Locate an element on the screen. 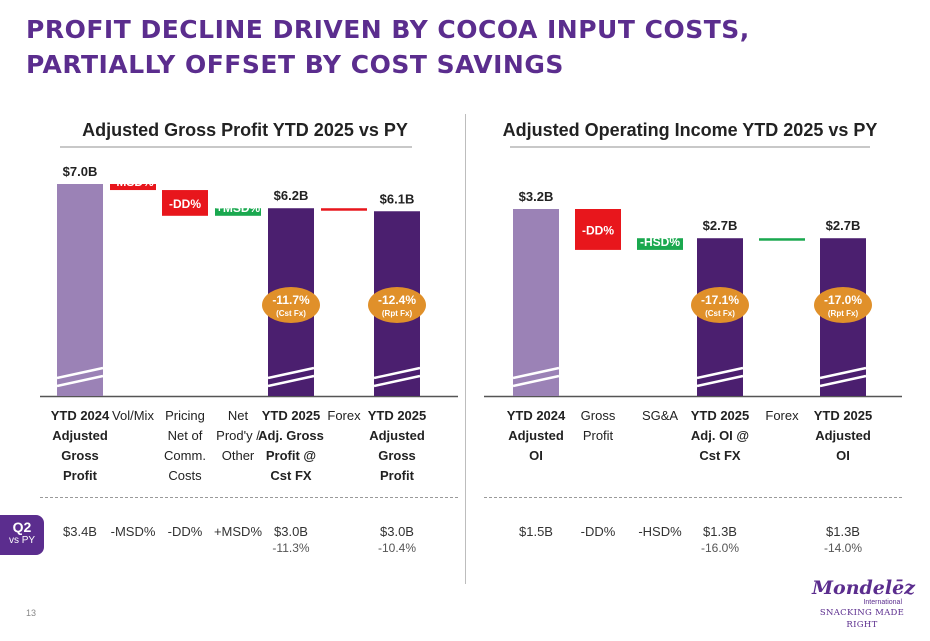 Image resolution: width=930 pixels, height=641 pixels. growth-badge-value: -11.7% is located at coordinates (291, 300).